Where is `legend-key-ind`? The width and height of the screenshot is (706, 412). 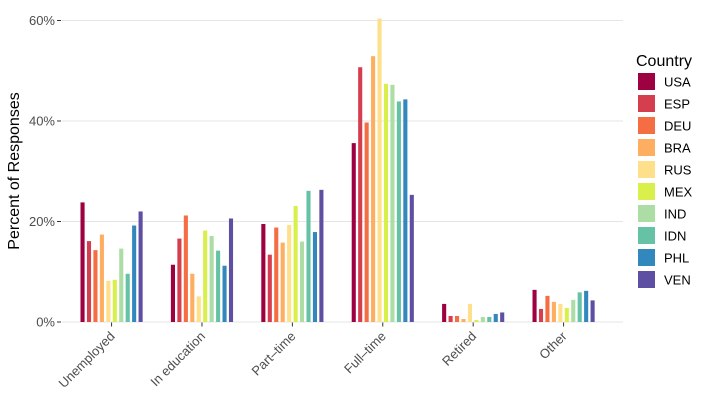
legend-key-ind is located at coordinates (646, 213).